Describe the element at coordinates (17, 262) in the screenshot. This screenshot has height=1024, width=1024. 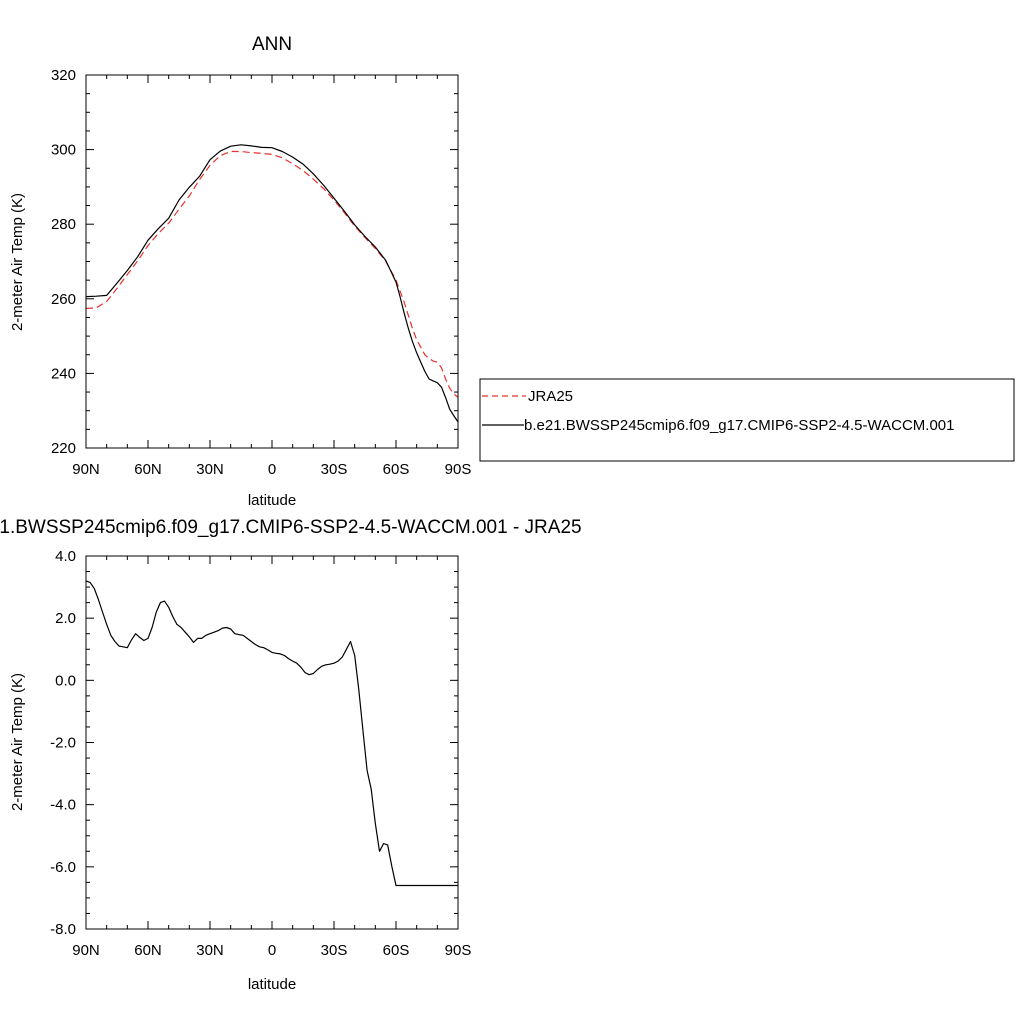
I see `top-chart-ylabel: 2-meter Air Temp (K)` at that location.